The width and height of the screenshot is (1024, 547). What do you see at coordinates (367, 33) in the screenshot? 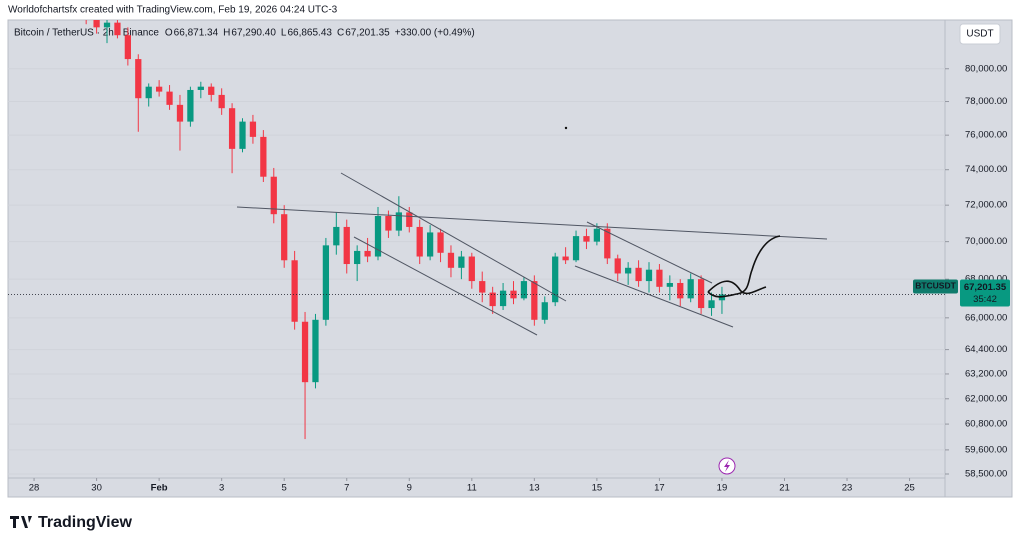
I see `ohlc-value: 67,201.35` at bounding box center [367, 33].